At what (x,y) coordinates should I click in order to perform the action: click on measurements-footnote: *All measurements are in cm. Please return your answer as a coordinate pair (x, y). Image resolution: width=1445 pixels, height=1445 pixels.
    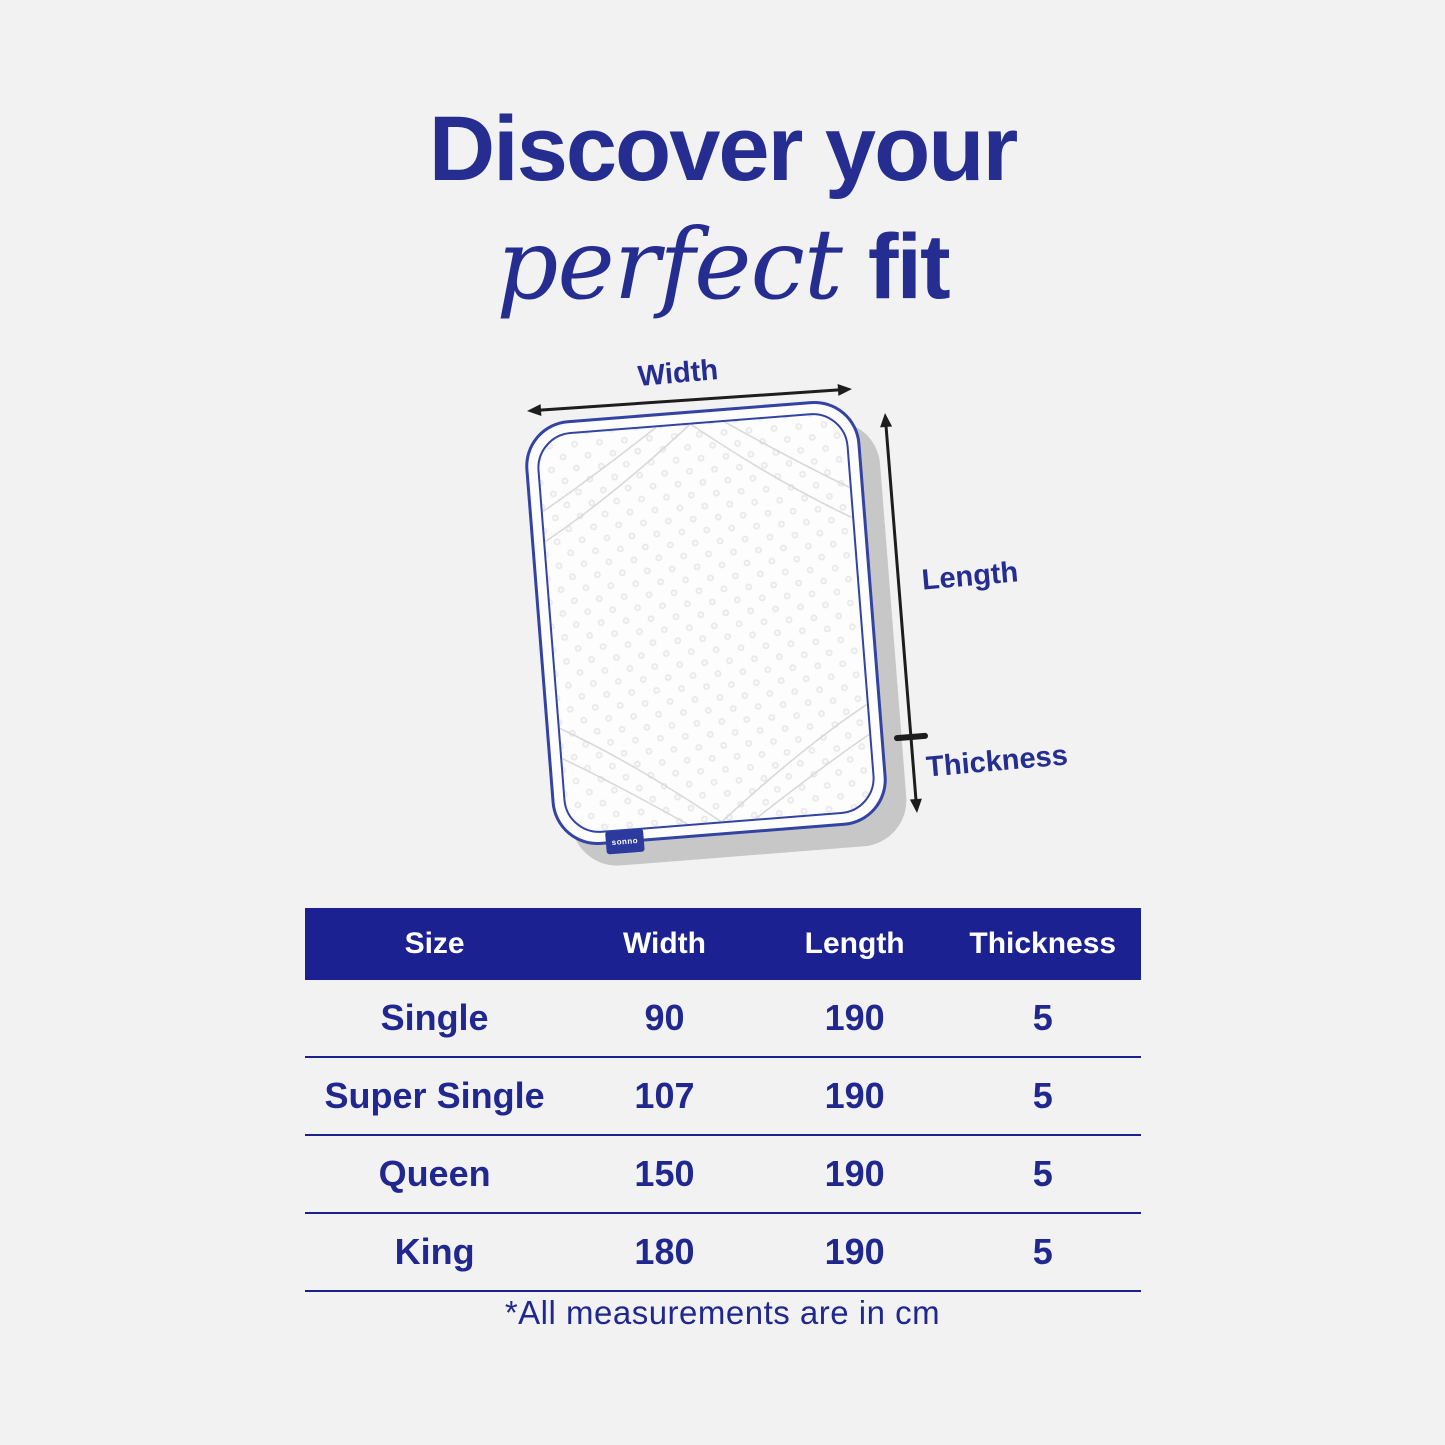
    Looking at the image, I should click on (722, 1312).